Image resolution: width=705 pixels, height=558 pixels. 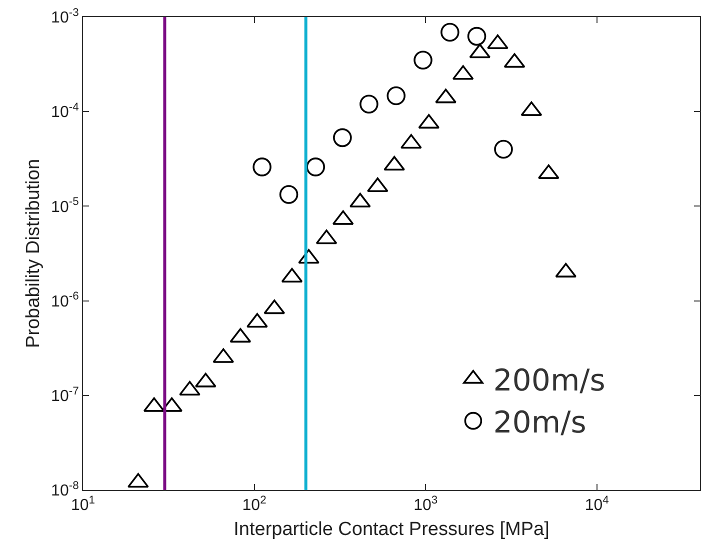 I want to click on x-tick-label: 10$^{3}$, so click(x=426, y=504).